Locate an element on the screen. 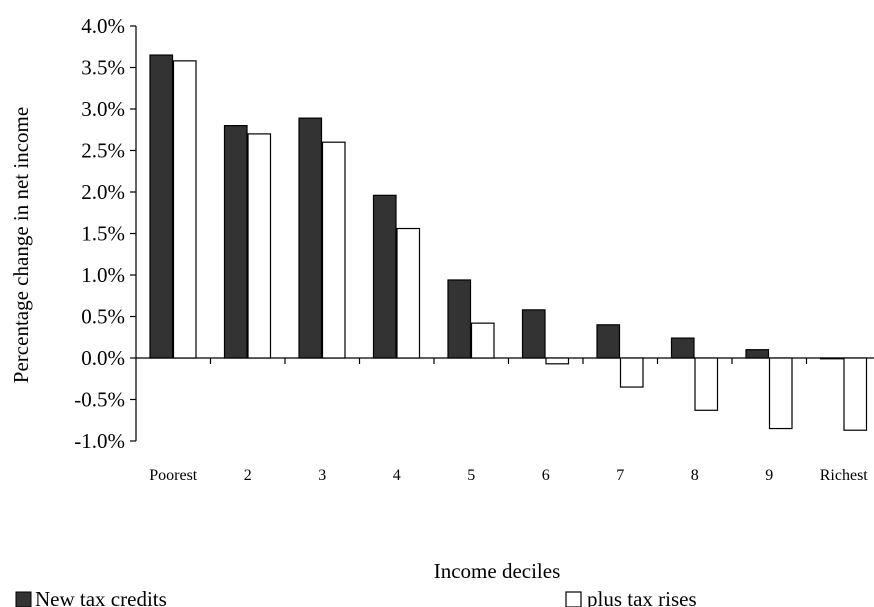  y-tick-label: -0.5% is located at coordinates (99, 400).